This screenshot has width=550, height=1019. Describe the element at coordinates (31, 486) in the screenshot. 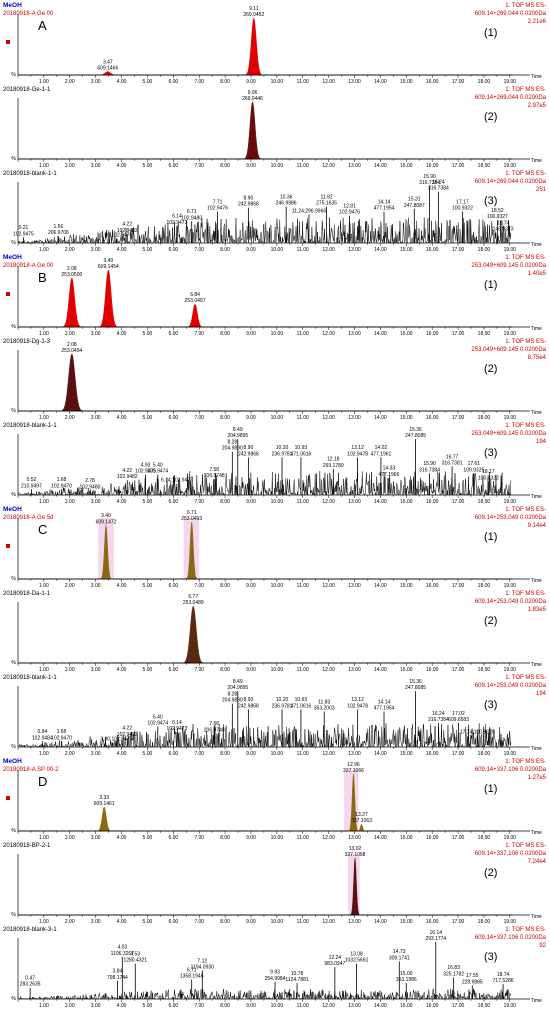

I see `peak-label: 210.9497` at that location.